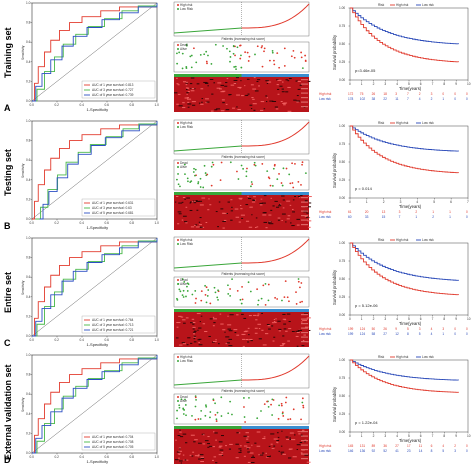 This screenshot has height=474, width=474. Describe the element at coordinates (107, 105) in the screenshot. I see `x-tick-label: 0.6` at that location.